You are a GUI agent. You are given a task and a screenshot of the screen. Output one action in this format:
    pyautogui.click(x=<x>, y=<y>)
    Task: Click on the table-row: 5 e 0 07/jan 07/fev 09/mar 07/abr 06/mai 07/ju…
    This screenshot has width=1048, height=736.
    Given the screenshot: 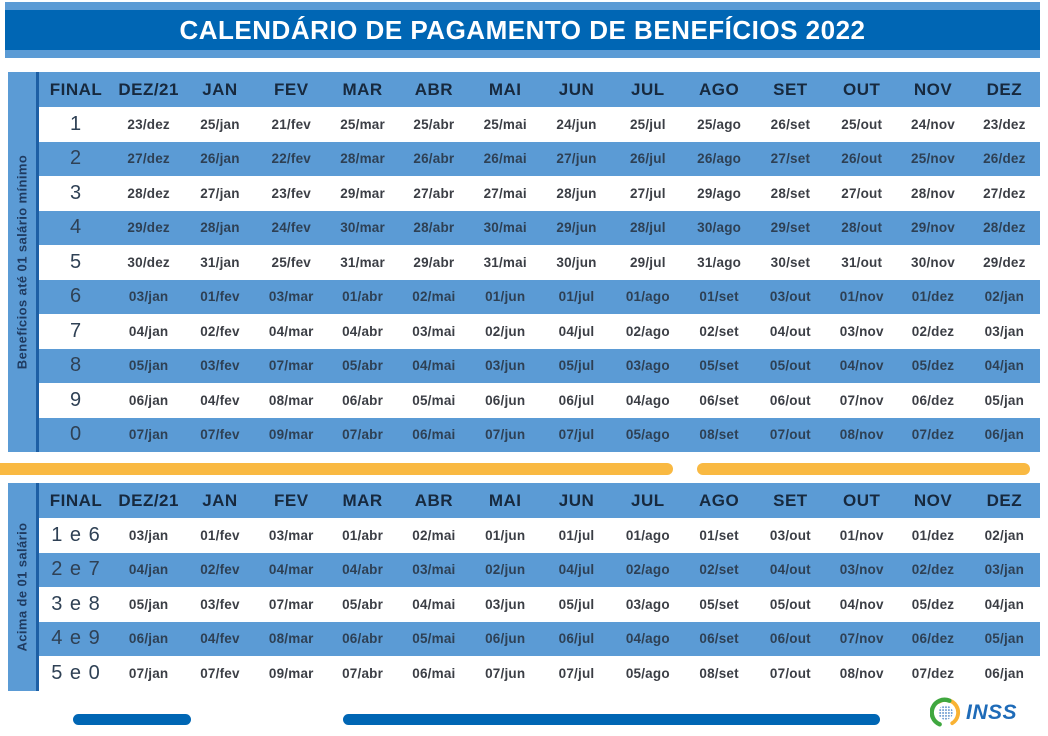 What is the action you would take?
    pyautogui.click(x=539, y=673)
    